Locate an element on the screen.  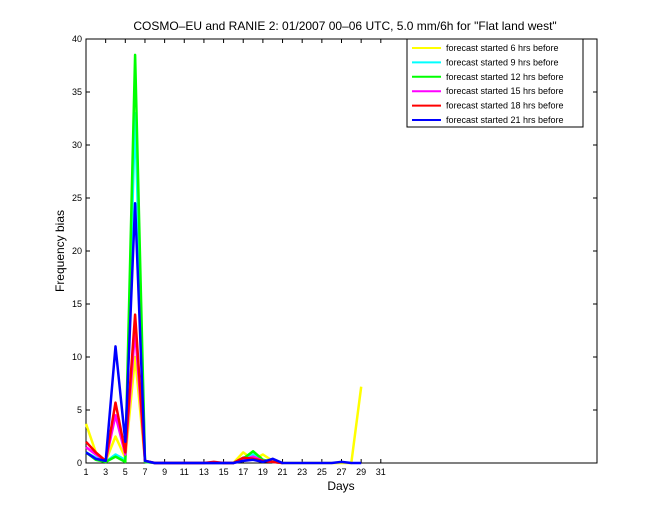
y-tick-label: 30 is located at coordinates (77, 145).